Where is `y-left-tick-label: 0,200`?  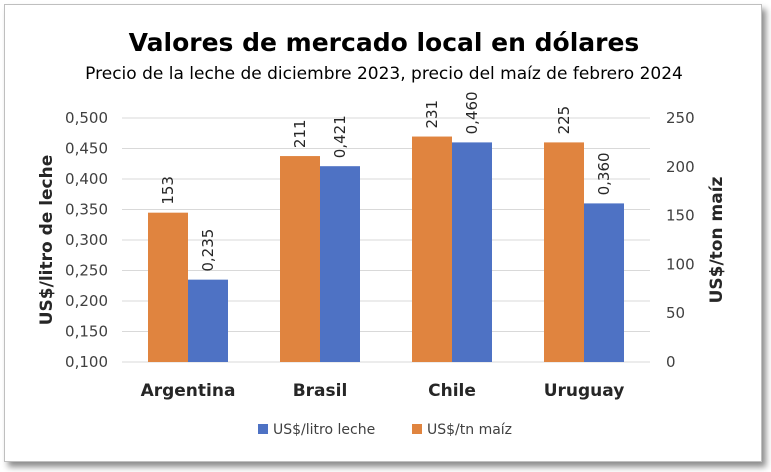
y-left-tick-label: 0,200 is located at coordinates (86, 301).